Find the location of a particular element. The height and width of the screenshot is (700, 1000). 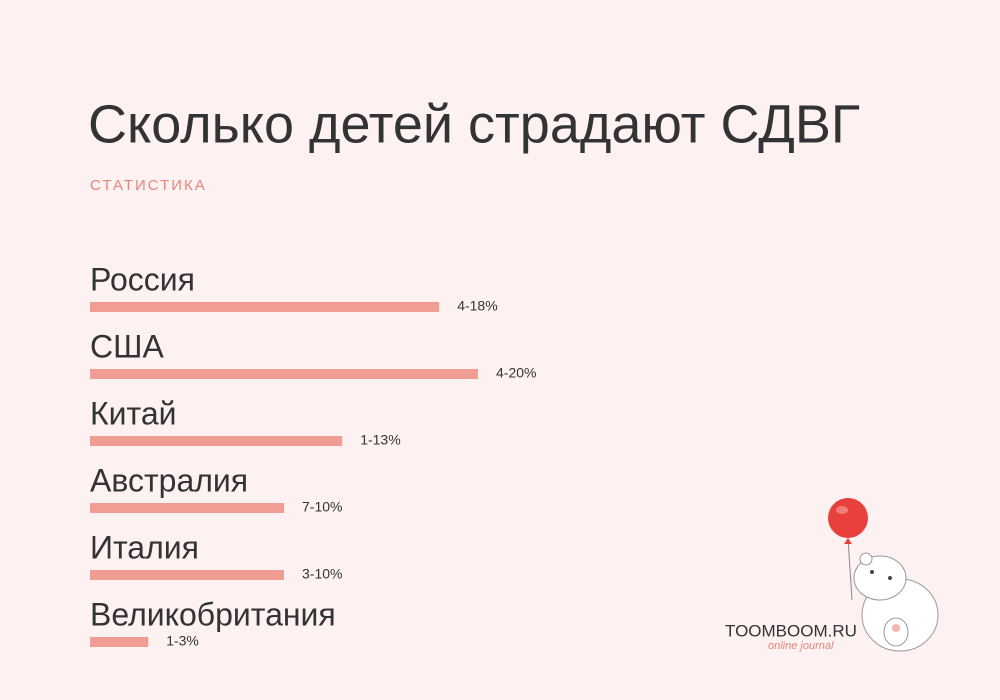

category-label: США is located at coordinates (127, 346).